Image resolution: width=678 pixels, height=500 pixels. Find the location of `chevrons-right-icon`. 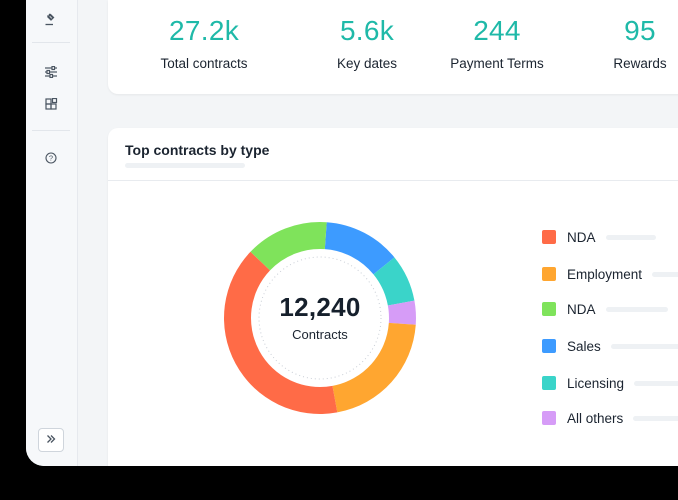

chevrons-right-icon is located at coordinates (51, 440).